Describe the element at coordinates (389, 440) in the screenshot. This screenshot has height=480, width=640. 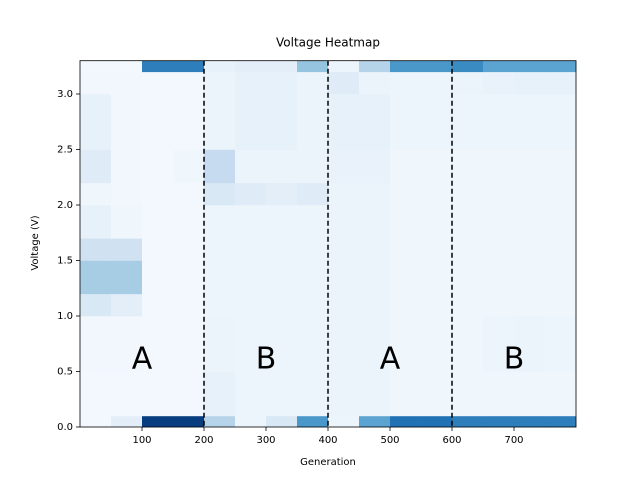
I see `x-tick-label: 500` at that location.